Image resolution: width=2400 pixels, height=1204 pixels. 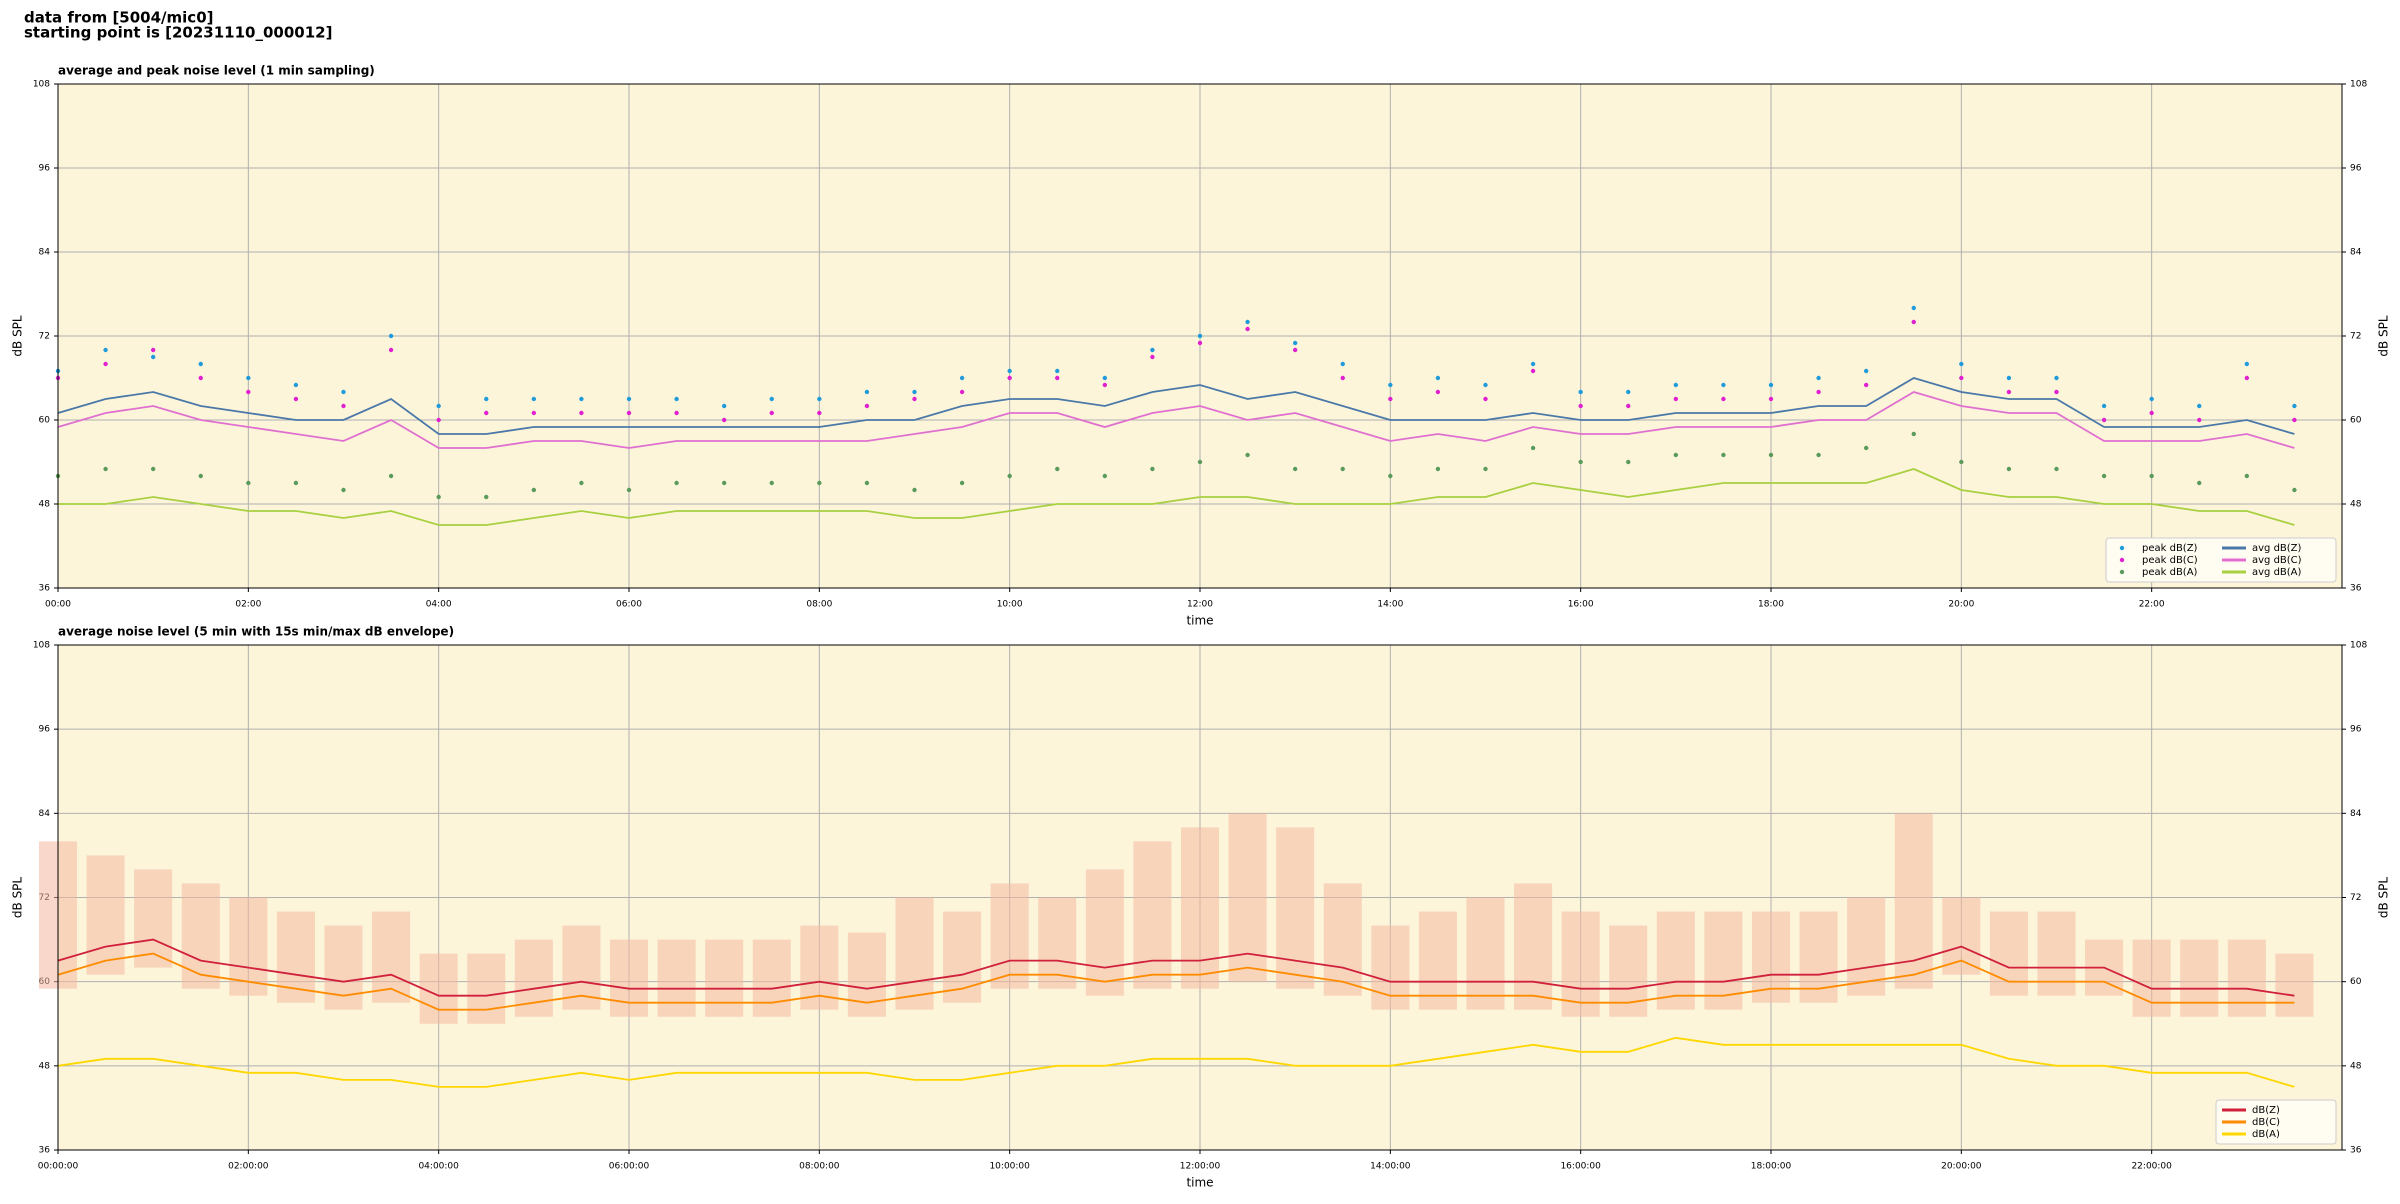 I want to click on x-tick-label: 10:00:00, so click(x=1009, y=1167).